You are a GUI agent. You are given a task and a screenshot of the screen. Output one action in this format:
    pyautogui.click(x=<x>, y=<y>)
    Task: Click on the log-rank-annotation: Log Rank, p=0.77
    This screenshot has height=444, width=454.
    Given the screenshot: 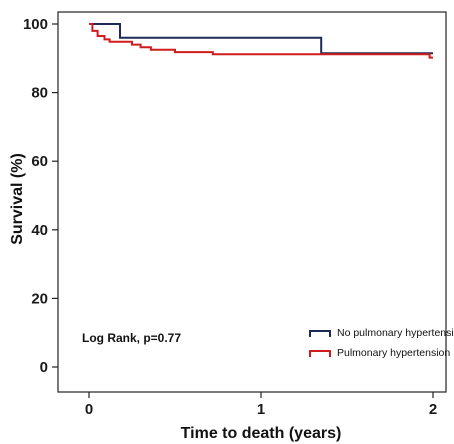 What is the action you would take?
    pyautogui.click(x=131, y=338)
    